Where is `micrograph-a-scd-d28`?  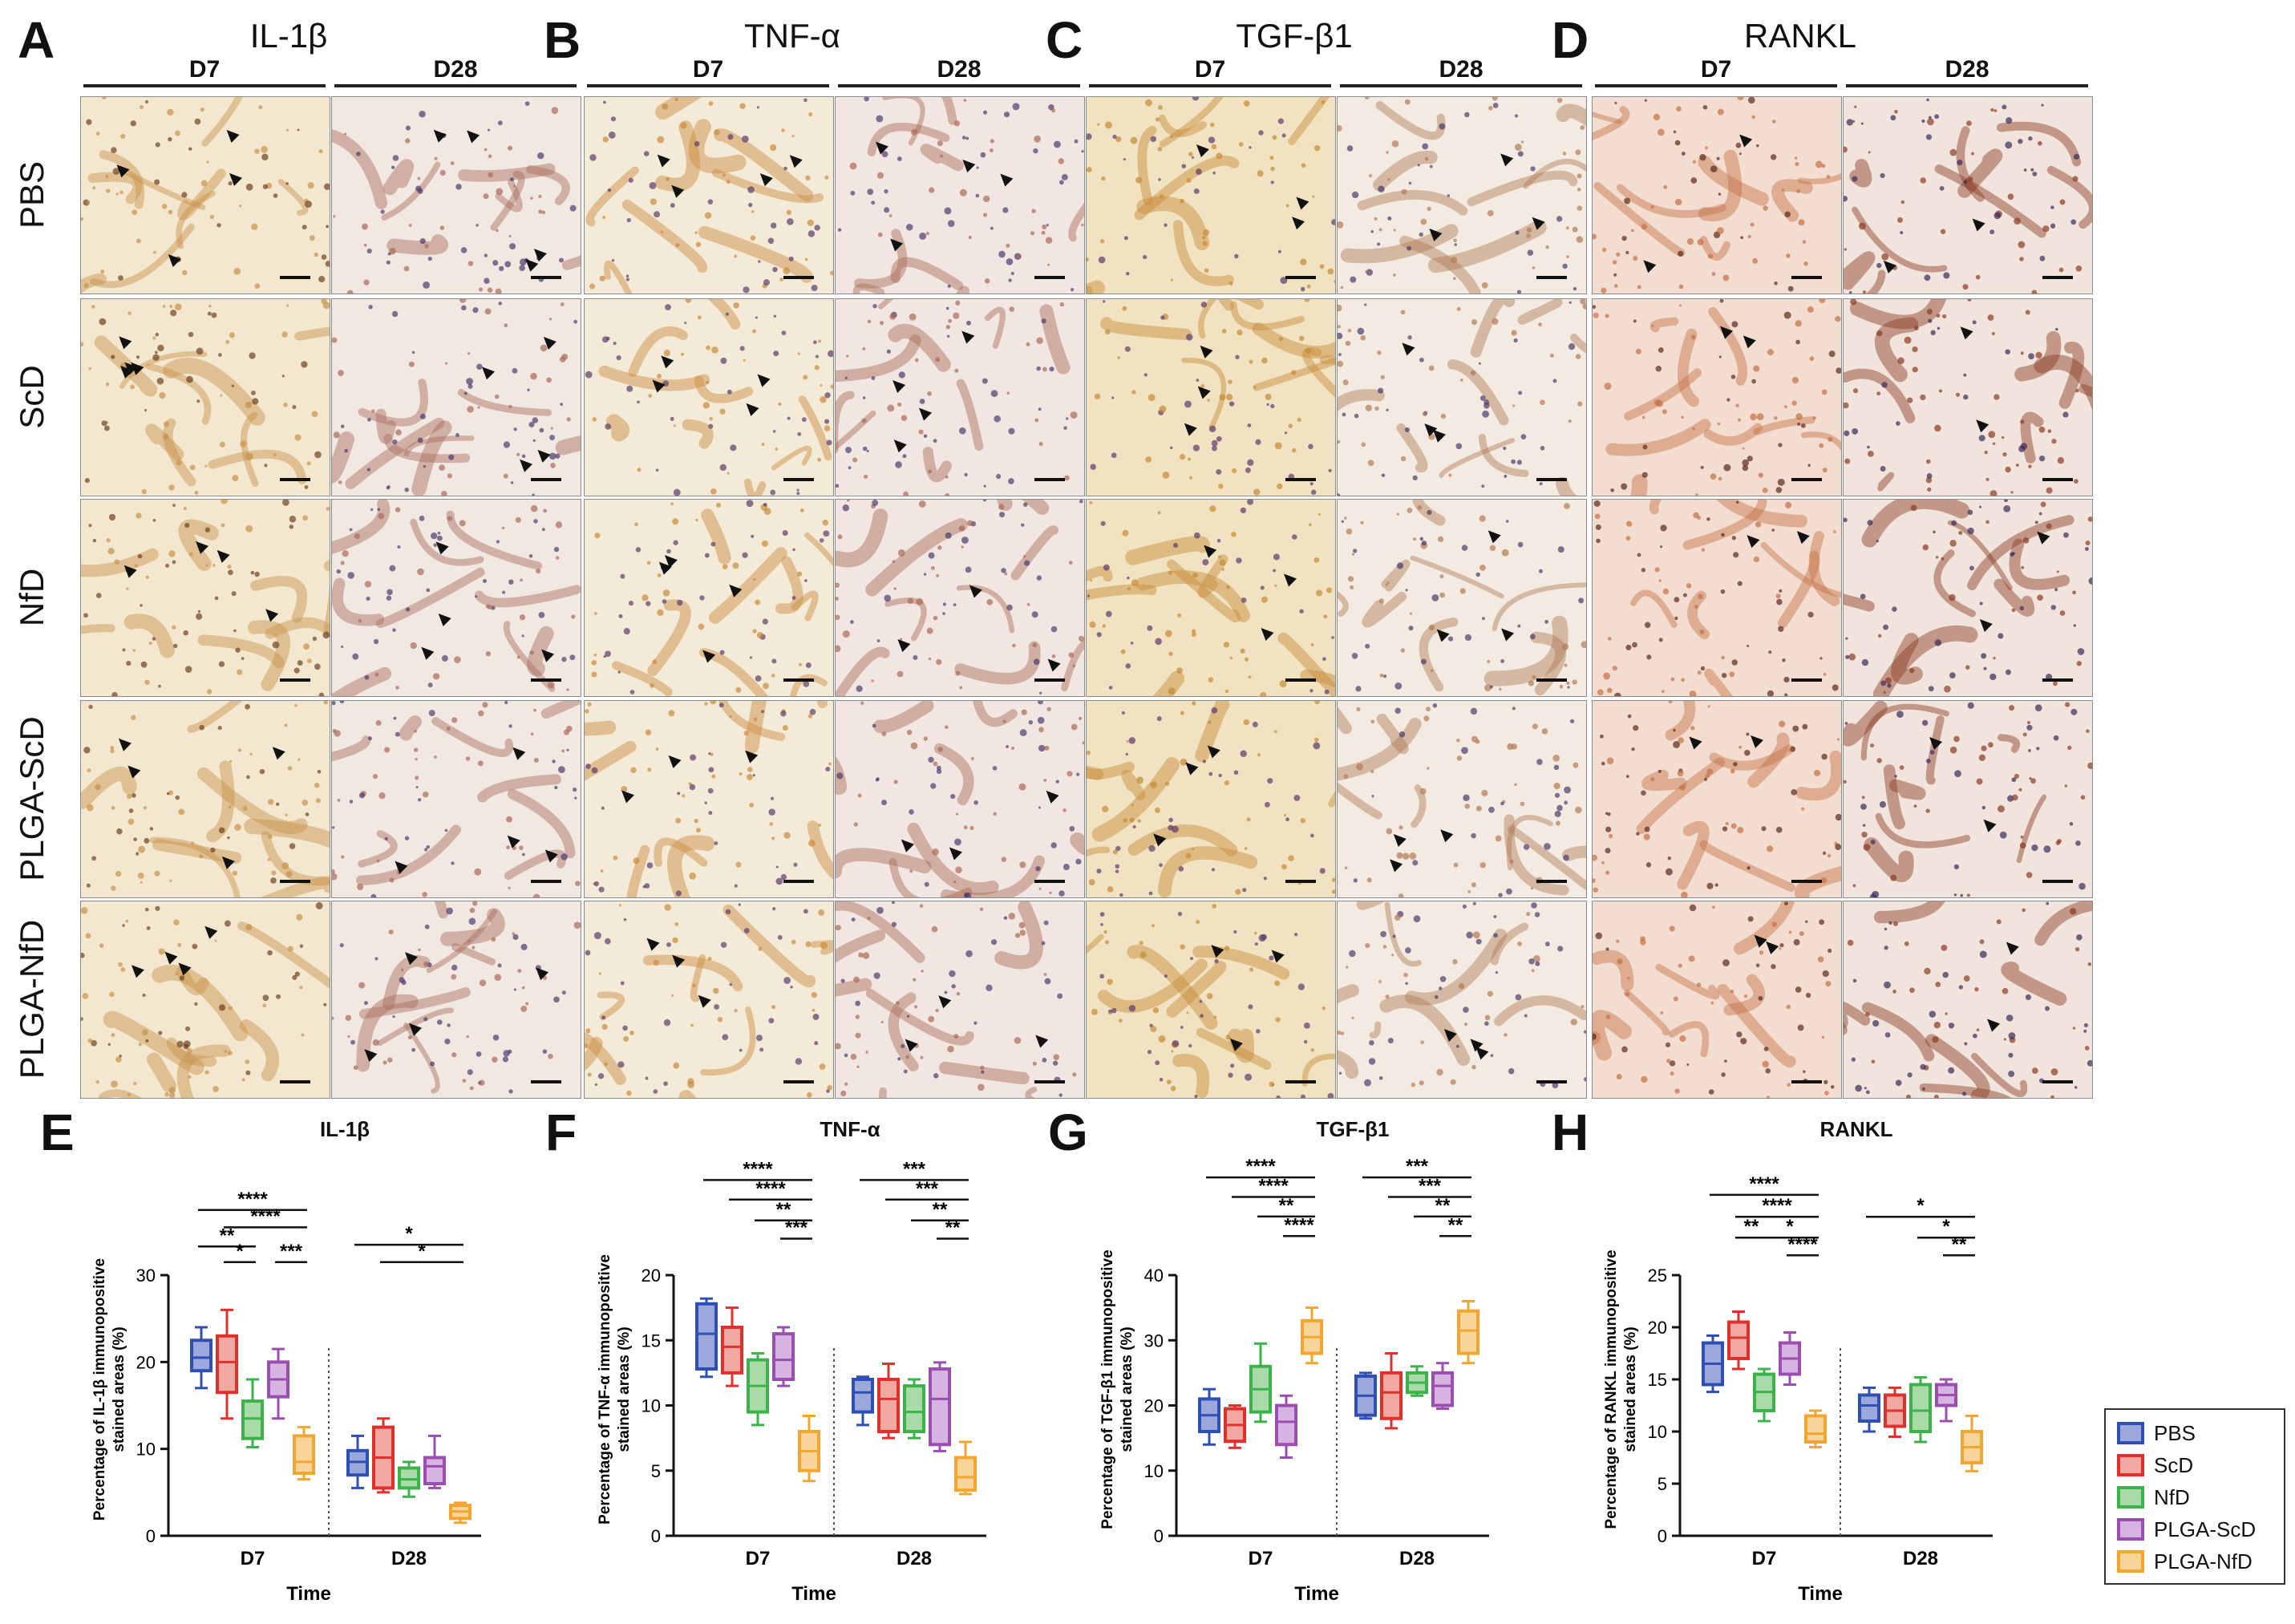
micrograph-a-scd-d28 is located at coordinates (456, 397).